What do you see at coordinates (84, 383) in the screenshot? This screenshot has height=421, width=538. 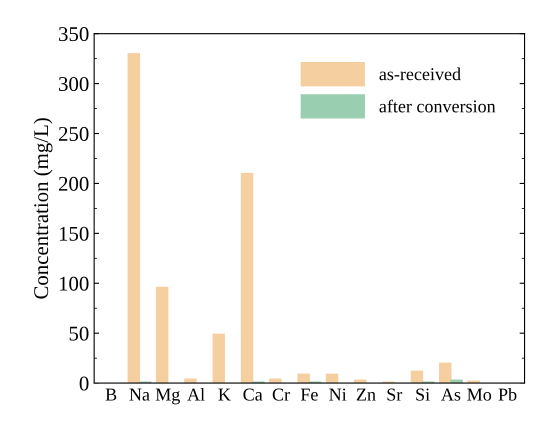 I see `y-tick-label: 0` at bounding box center [84, 383].